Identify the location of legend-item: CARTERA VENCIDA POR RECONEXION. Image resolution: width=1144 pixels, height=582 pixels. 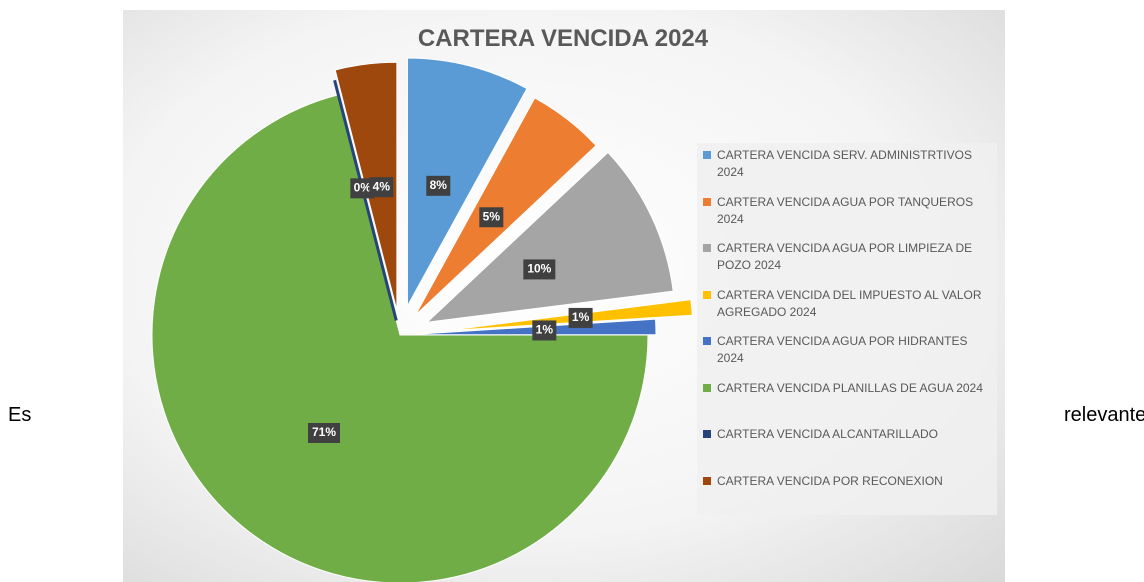
(847, 496).